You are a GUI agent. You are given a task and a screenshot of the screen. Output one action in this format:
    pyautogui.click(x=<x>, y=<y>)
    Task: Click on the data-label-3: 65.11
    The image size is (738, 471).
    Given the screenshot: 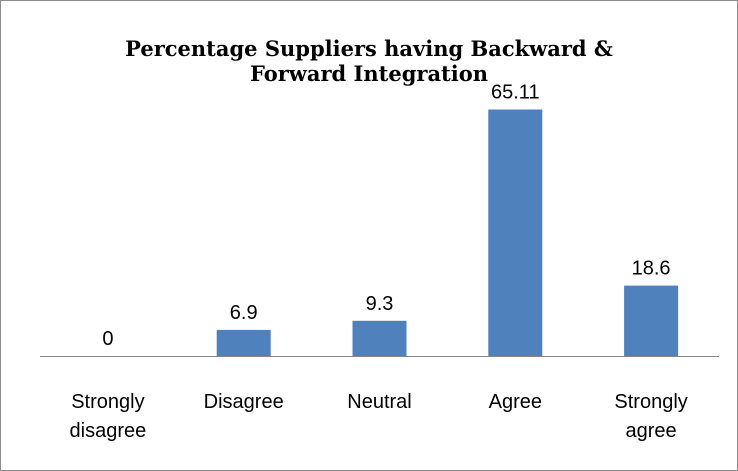 What is the action you would take?
    pyautogui.click(x=515, y=93)
    